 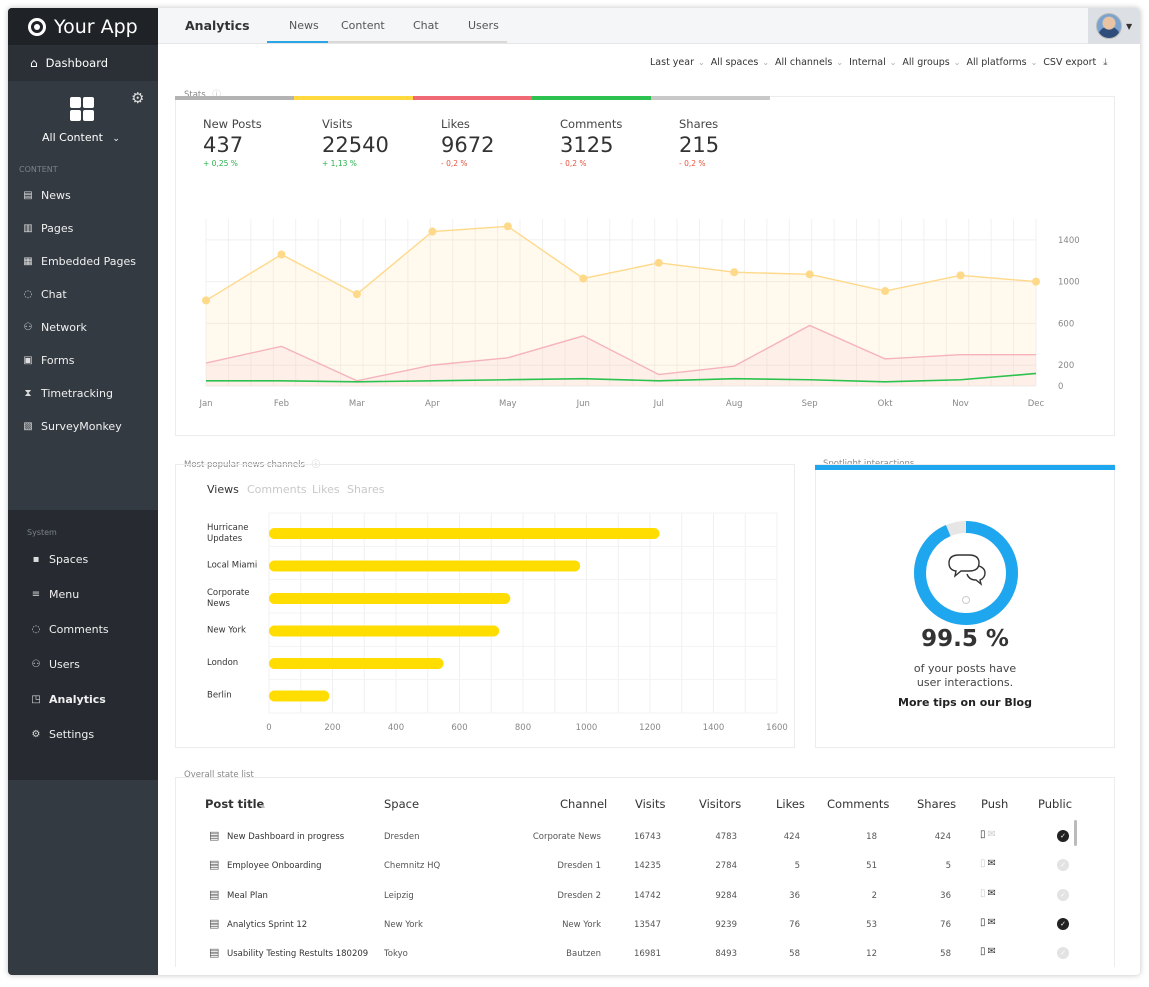 I want to click on gear-icon: ⚙, so click(x=138, y=98).